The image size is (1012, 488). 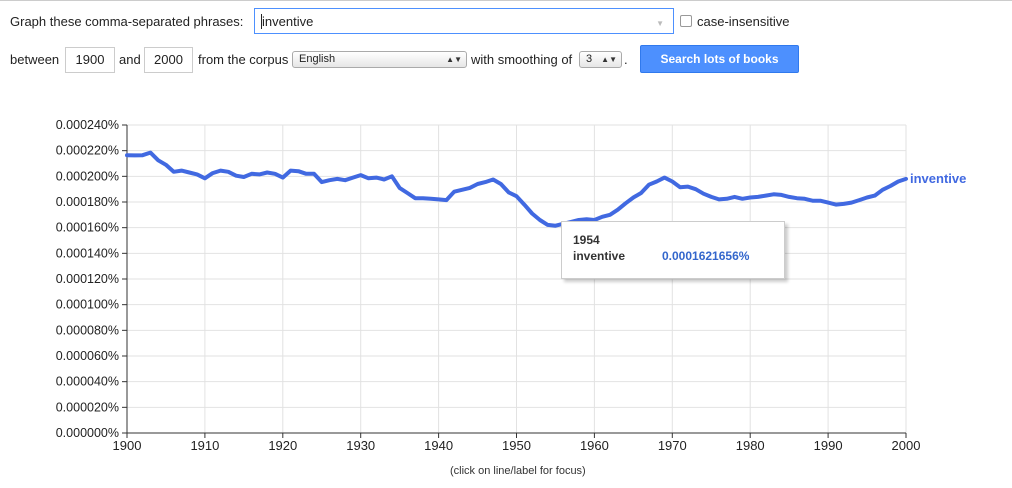 What do you see at coordinates (317, 59) in the screenshot?
I see `corpus-select-value: English` at bounding box center [317, 59].